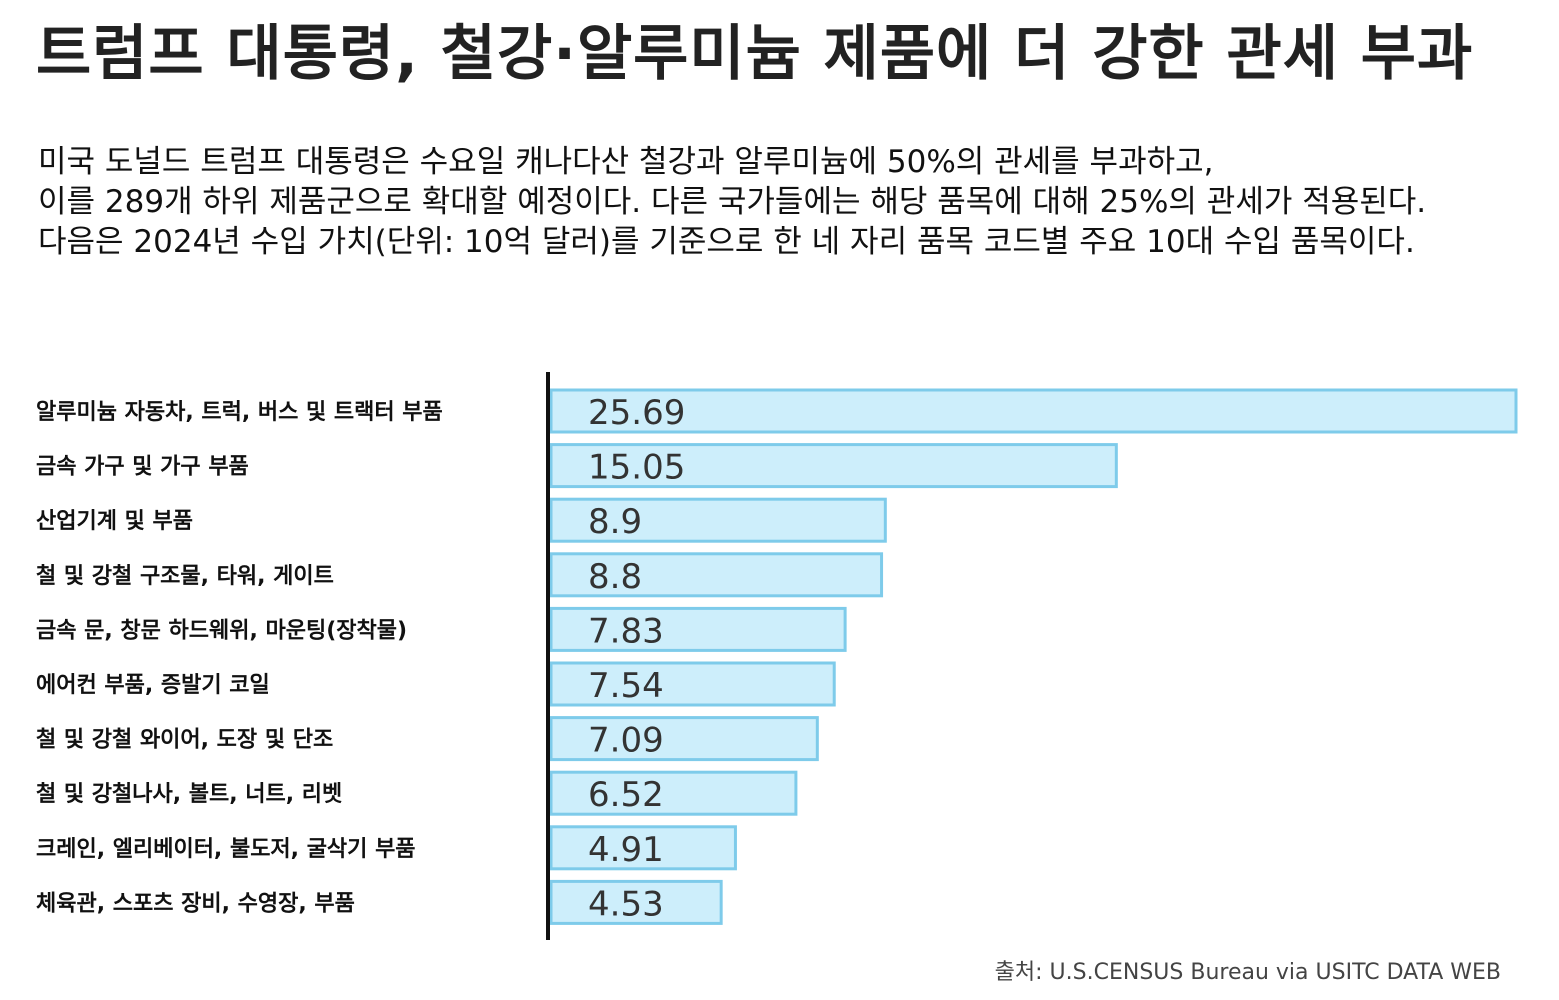 The image size is (1559, 1000). What do you see at coordinates (636, 468) in the screenshot?
I see `bar-value-label: 15.05` at bounding box center [636, 468].